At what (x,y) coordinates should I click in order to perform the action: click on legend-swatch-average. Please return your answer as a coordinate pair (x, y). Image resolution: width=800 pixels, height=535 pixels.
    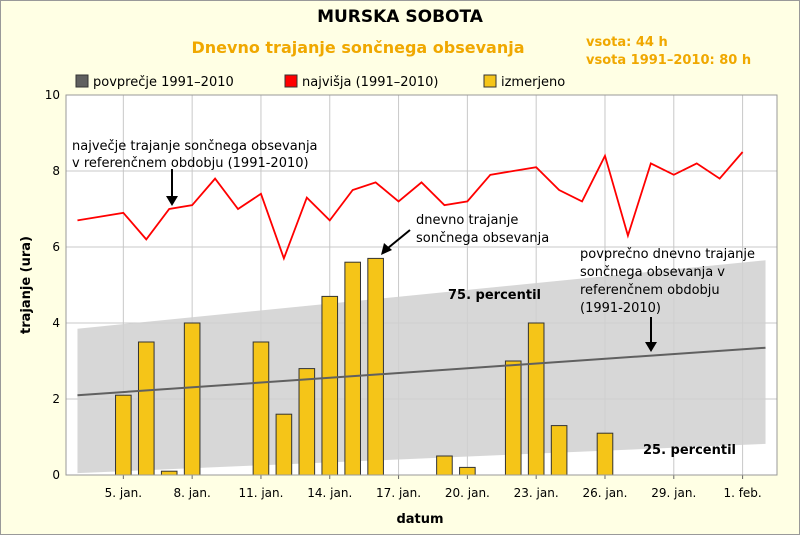
    Looking at the image, I should click on (82, 81).